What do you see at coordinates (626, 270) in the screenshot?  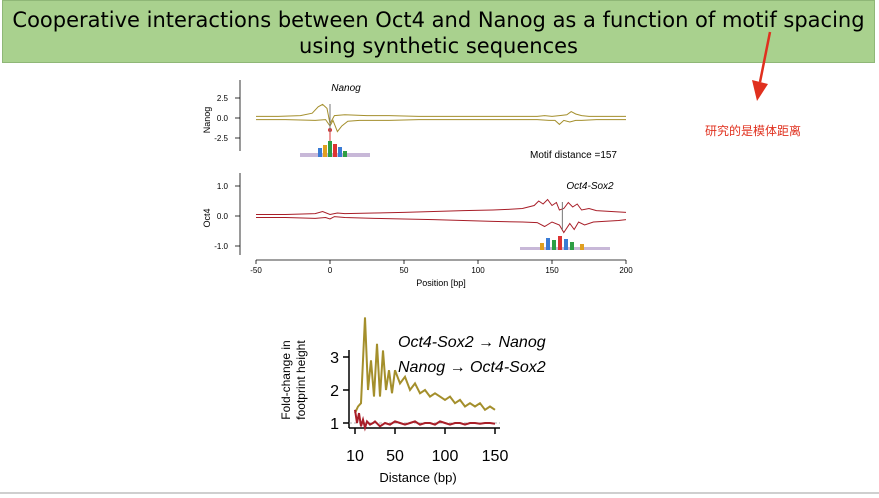 I see `position-xtick-label: 200` at bounding box center [626, 270].